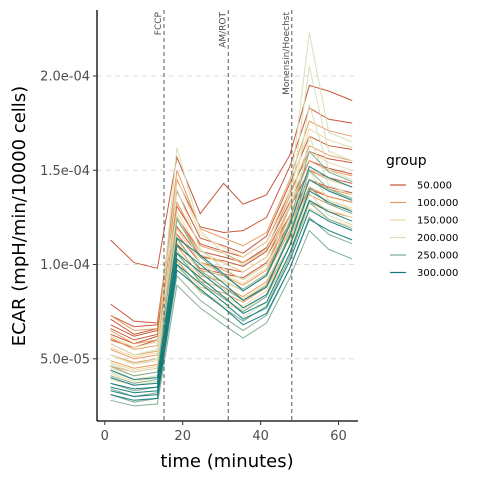 This screenshot has height=480, width=480. What do you see at coordinates (437, 273) in the screenshot?
I see `legend-label: 300.000` at bounding box center [437, 273].